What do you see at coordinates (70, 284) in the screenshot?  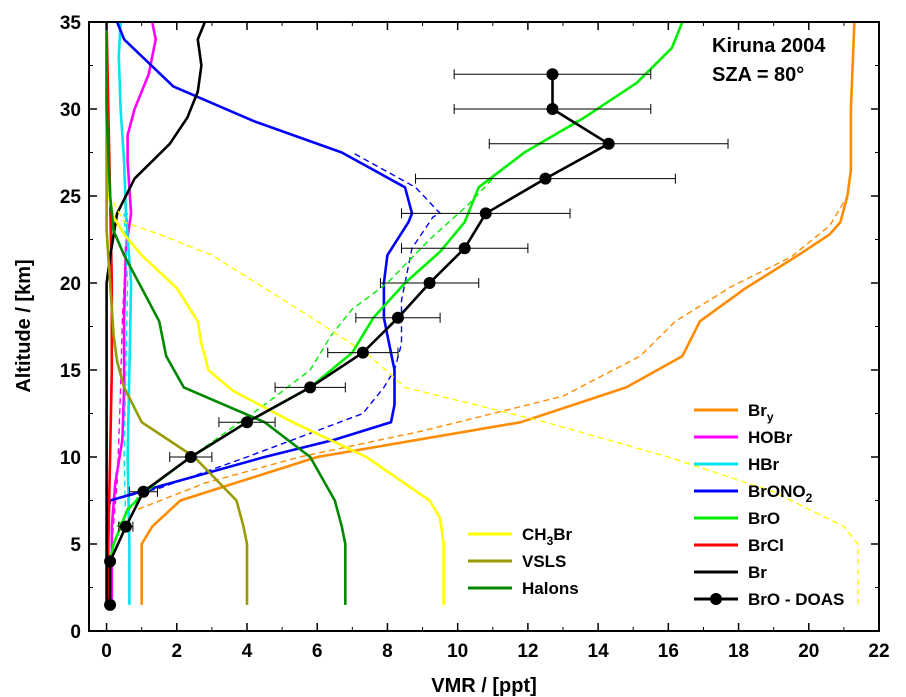 I see `y-tick-label: 20` at bounding box center [70, 284].